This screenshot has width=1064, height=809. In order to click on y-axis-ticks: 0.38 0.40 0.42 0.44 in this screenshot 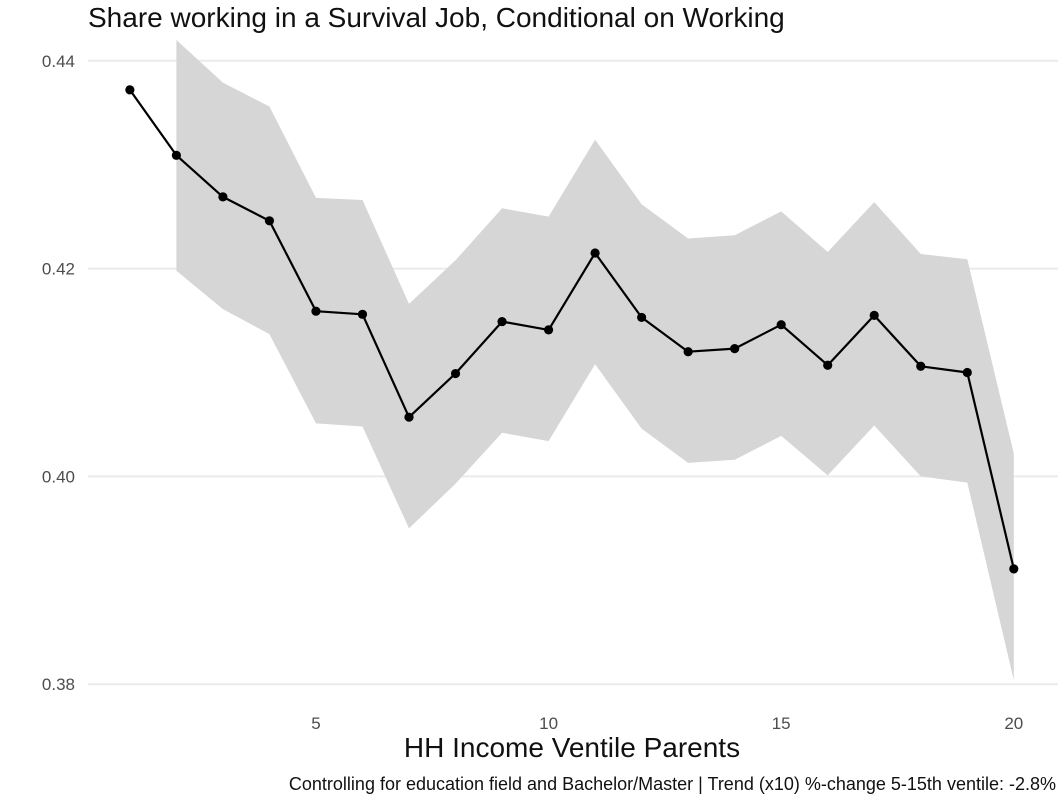, I will do `click(58, 373)`.